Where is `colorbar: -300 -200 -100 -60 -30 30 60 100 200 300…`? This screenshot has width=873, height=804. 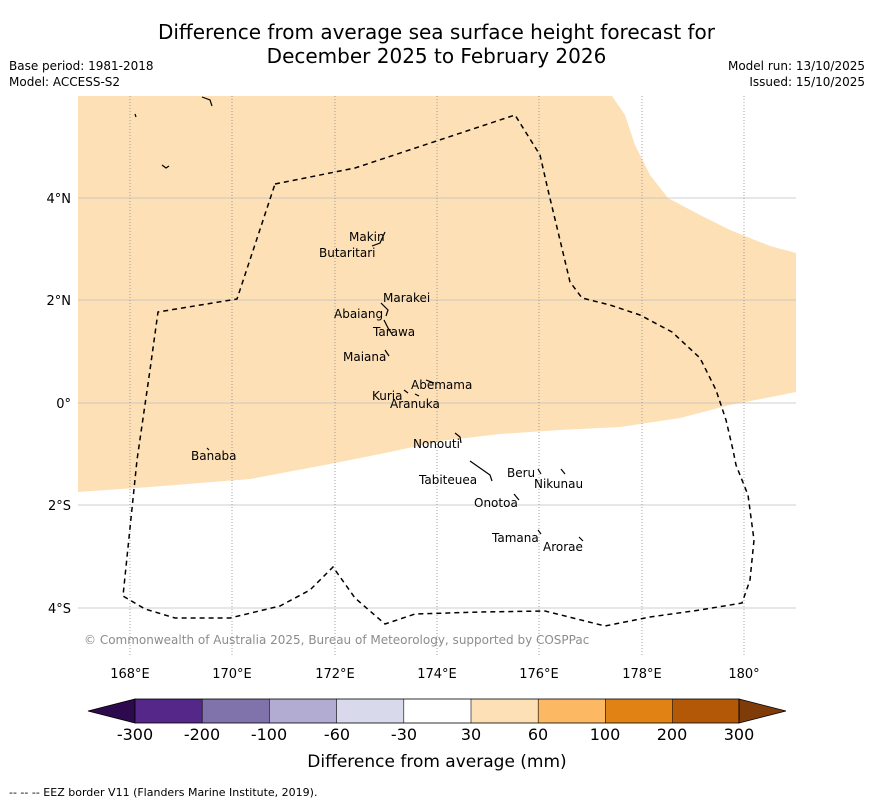
colorbar: -300 -200 -100 -60 -30 30 60 100 200 300… is located at coordinates (437, 735).